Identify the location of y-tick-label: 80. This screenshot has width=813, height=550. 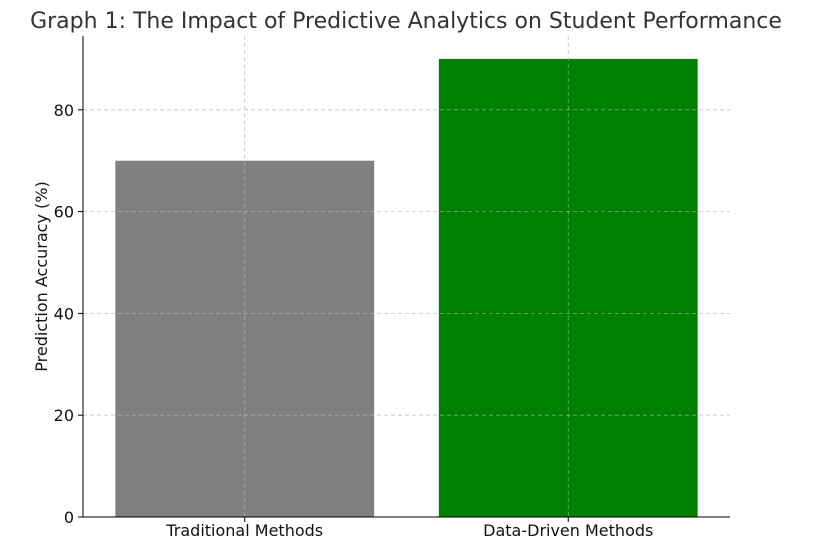
(64, 110).